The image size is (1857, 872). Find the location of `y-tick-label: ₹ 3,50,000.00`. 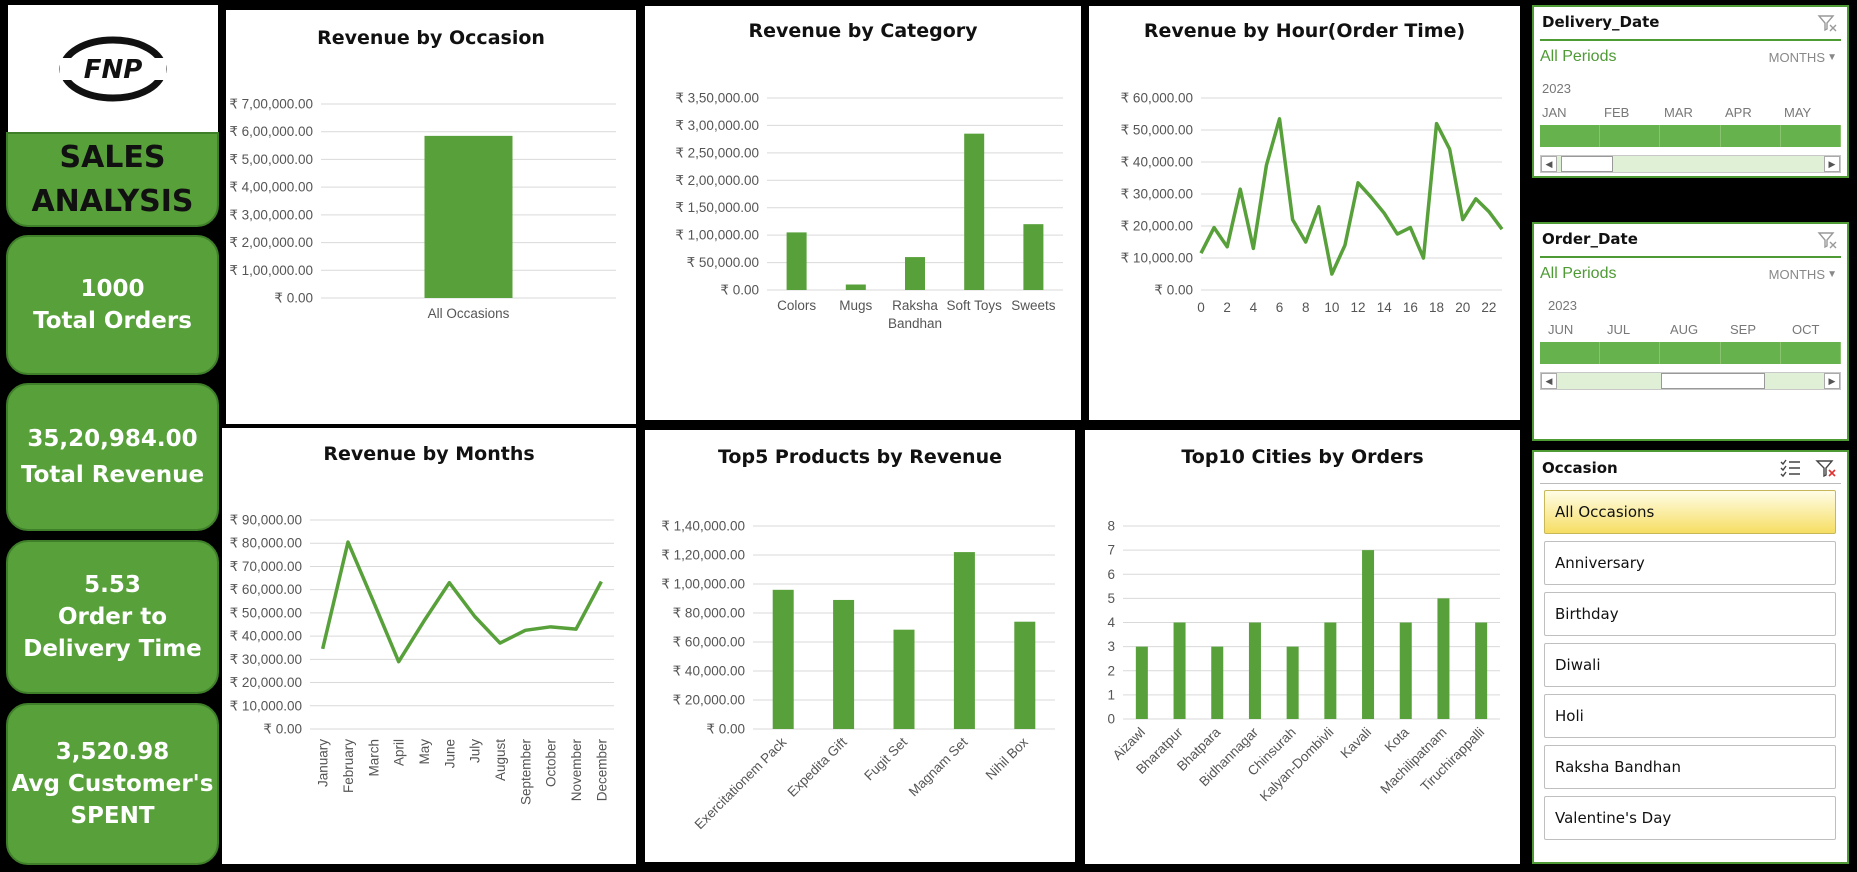

y-tick-label: ₹ 3,50,000.00 is located at coordinates (717, 98).